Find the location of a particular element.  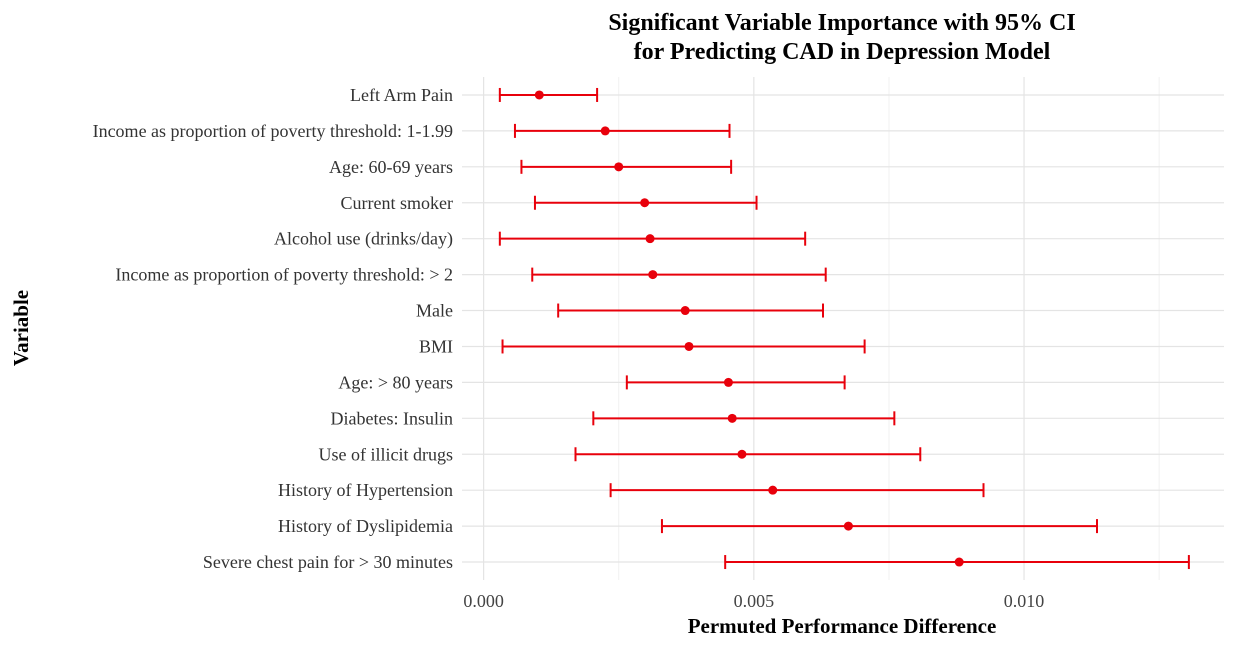

category-label: History of Dyslipidemia is located at coordinates (365, 526).